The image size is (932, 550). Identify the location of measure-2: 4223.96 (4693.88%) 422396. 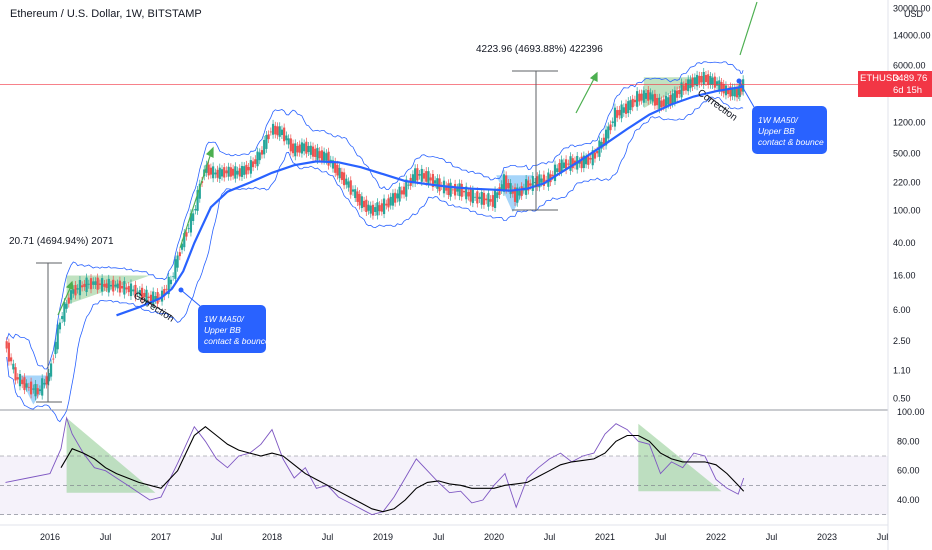
(539, 127).